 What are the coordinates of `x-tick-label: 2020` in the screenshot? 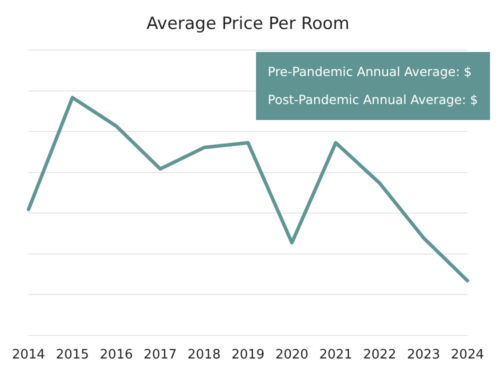 It's located at (291, 355).